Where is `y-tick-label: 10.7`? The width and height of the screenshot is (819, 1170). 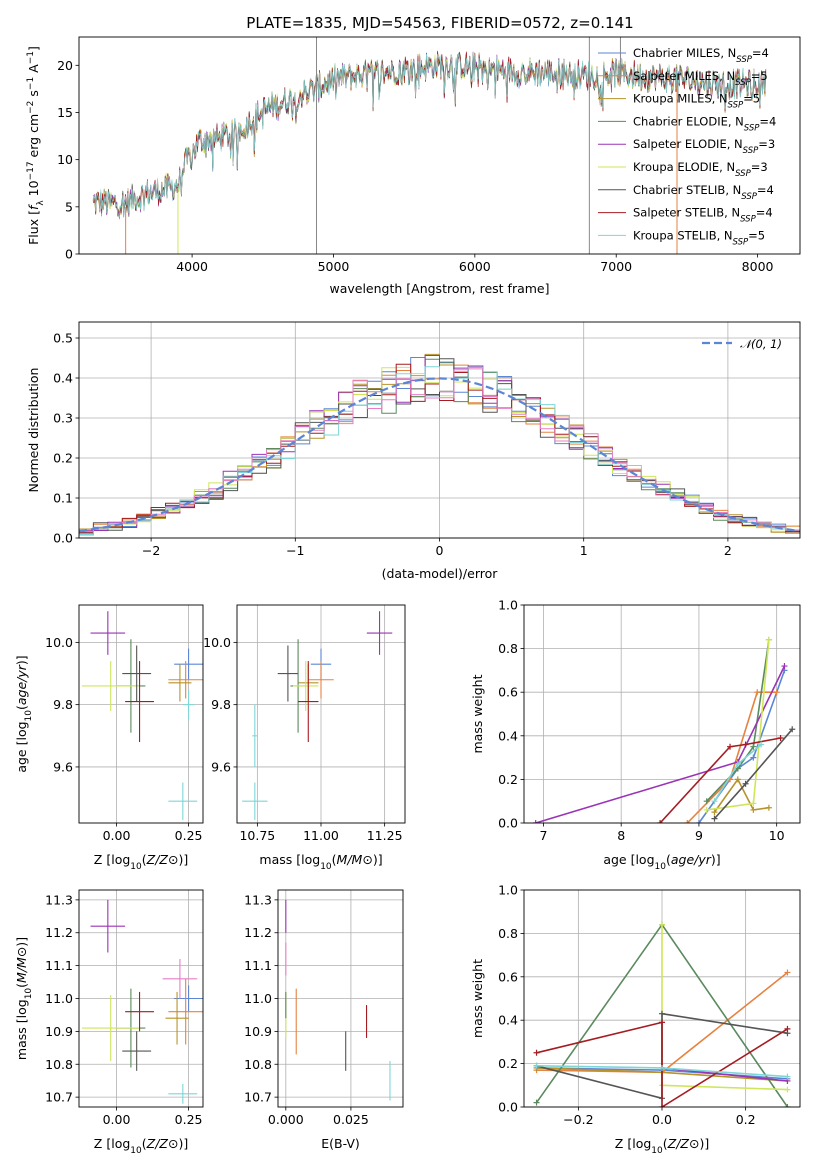 y-tick-label: 10.7 is located at coordinates (258, 1097).